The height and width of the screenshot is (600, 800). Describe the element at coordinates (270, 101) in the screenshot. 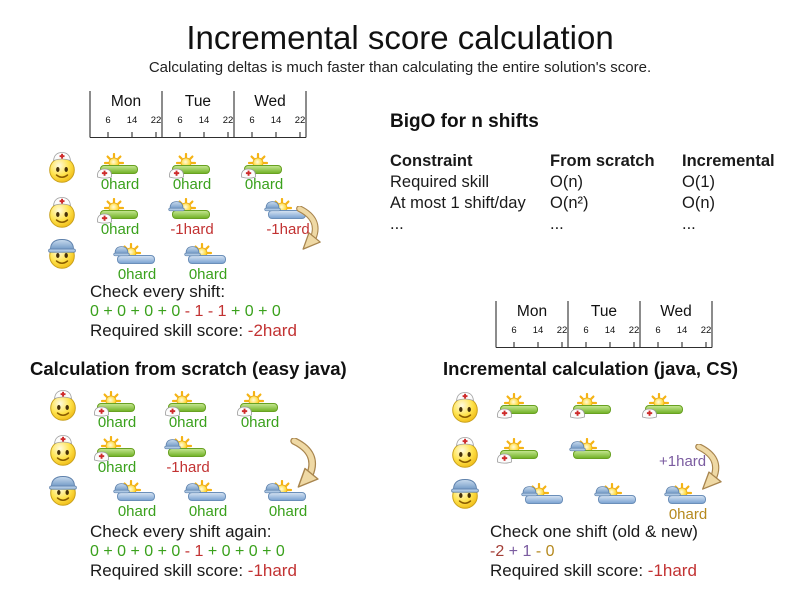

I see `day-label: Wed` at that location.